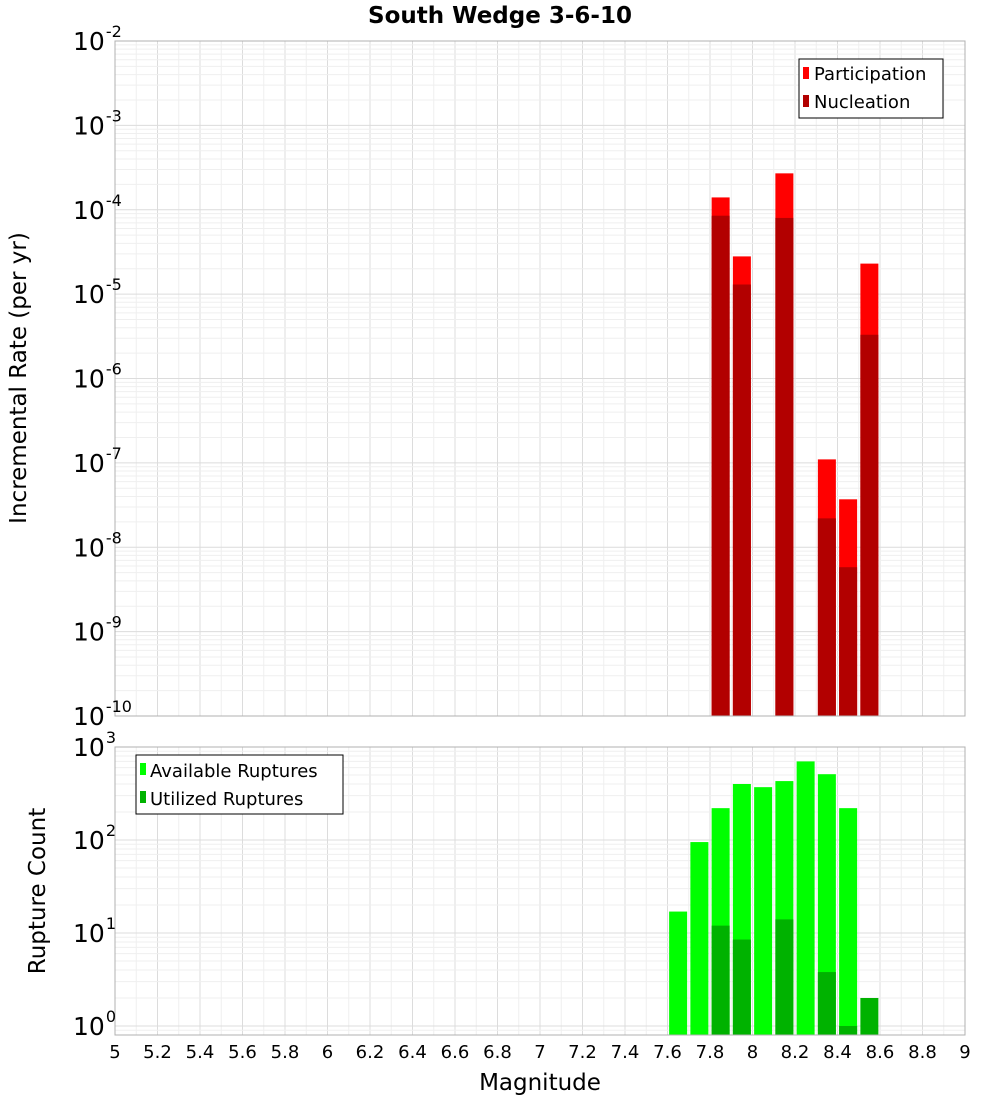 The height and width of the screenshot is (1100, 1000). What do you see at coordinates (114, 1052) in the screenshot?
I see `x-tick-label: 5` at bounding box center [114, 1052].